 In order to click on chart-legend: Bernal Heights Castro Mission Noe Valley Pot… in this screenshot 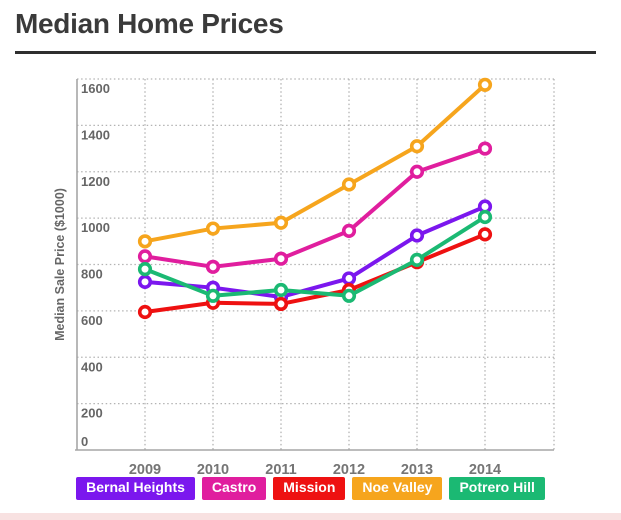, I will do `click(310, 488)`.